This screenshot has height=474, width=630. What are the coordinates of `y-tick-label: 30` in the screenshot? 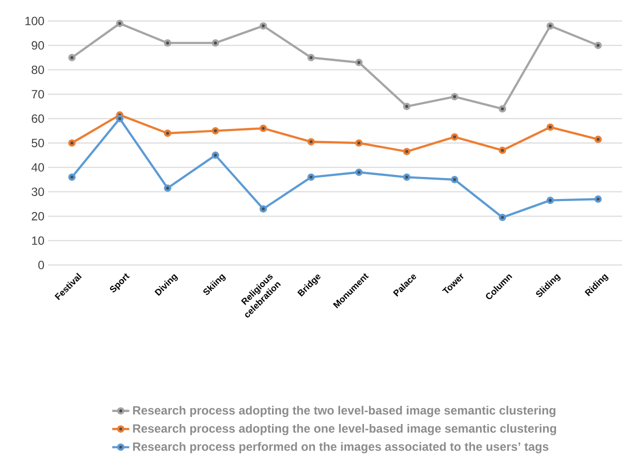 It's located at (38, 192).